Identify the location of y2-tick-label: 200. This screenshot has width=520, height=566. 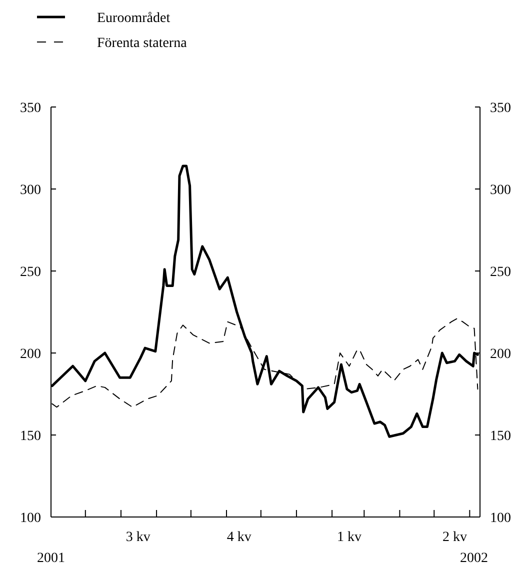
(500, 354).